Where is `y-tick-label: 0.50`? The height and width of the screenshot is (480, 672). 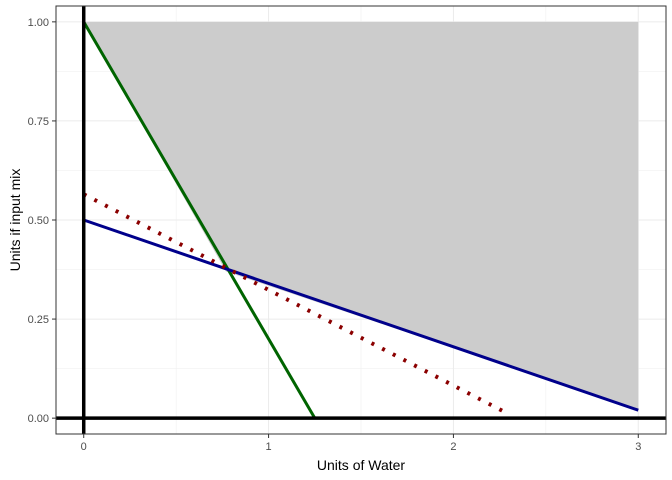 y-tick-label: 0.50 is located at coordinates (38, 221).